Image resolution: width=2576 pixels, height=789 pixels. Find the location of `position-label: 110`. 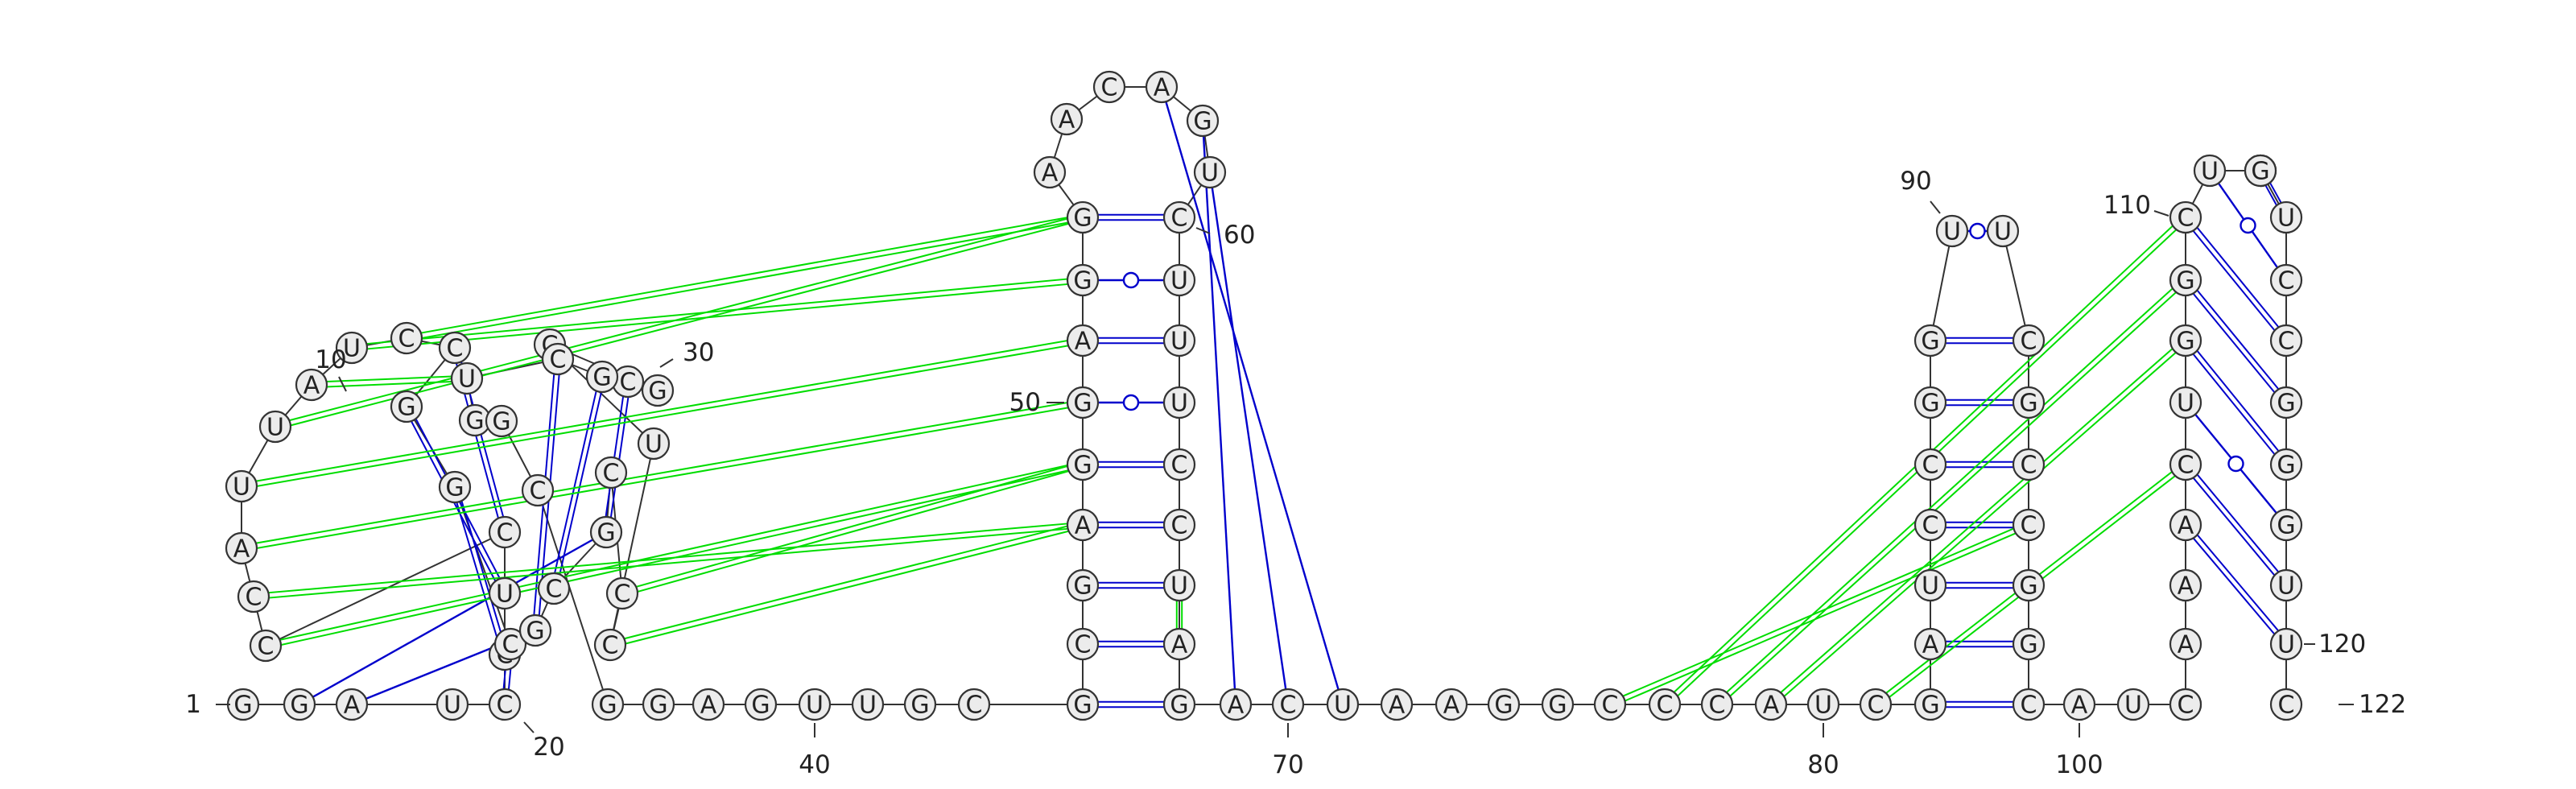

position-label: 110 is located at coordinates (2127, 205).